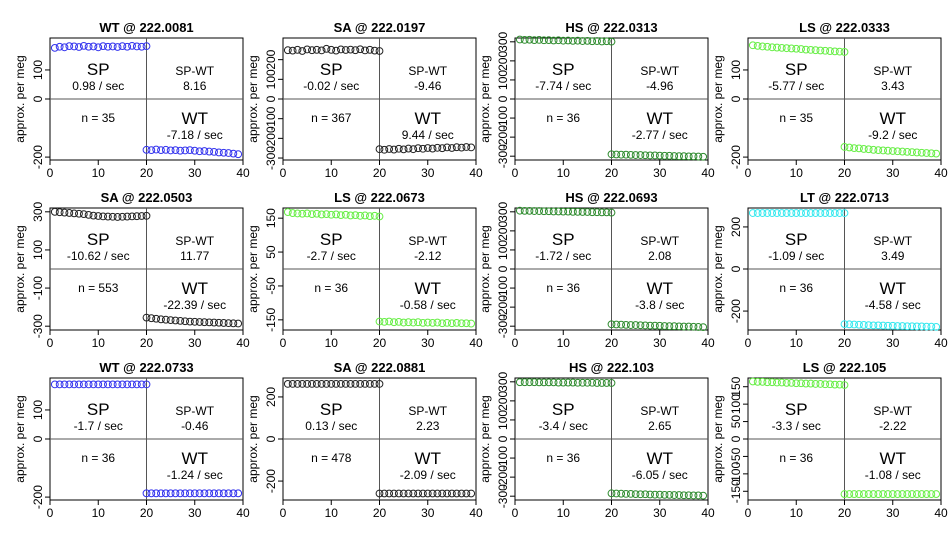 Image resolution: width=950 pixels, height=550 pixels. Describe the element at coordinates (98, 86) in the screenshot. I see `sp-rate: 0.98 / sec` at that location.